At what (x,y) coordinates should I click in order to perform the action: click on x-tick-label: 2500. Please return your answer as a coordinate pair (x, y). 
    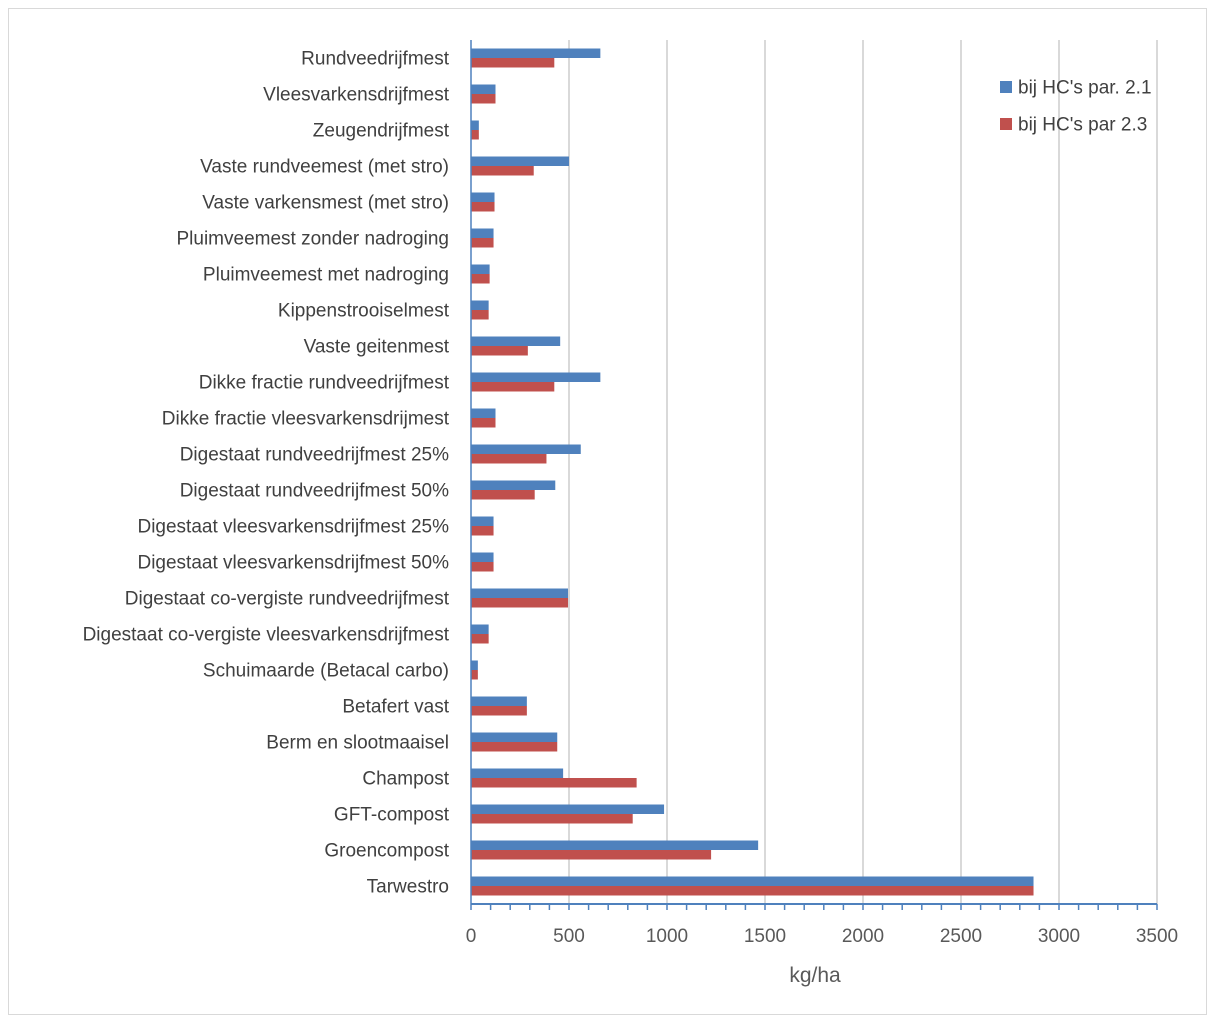
    Looking at the image, I should click on (961, 936).